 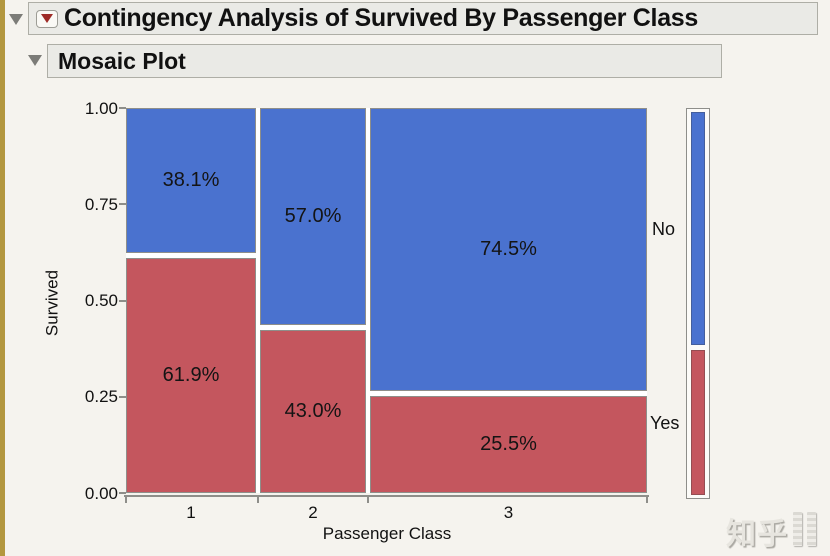 What do you see at coordinates (698, 422) in the screenshot?
I see `overall-bar-yes` at bounding box center [698, 422].